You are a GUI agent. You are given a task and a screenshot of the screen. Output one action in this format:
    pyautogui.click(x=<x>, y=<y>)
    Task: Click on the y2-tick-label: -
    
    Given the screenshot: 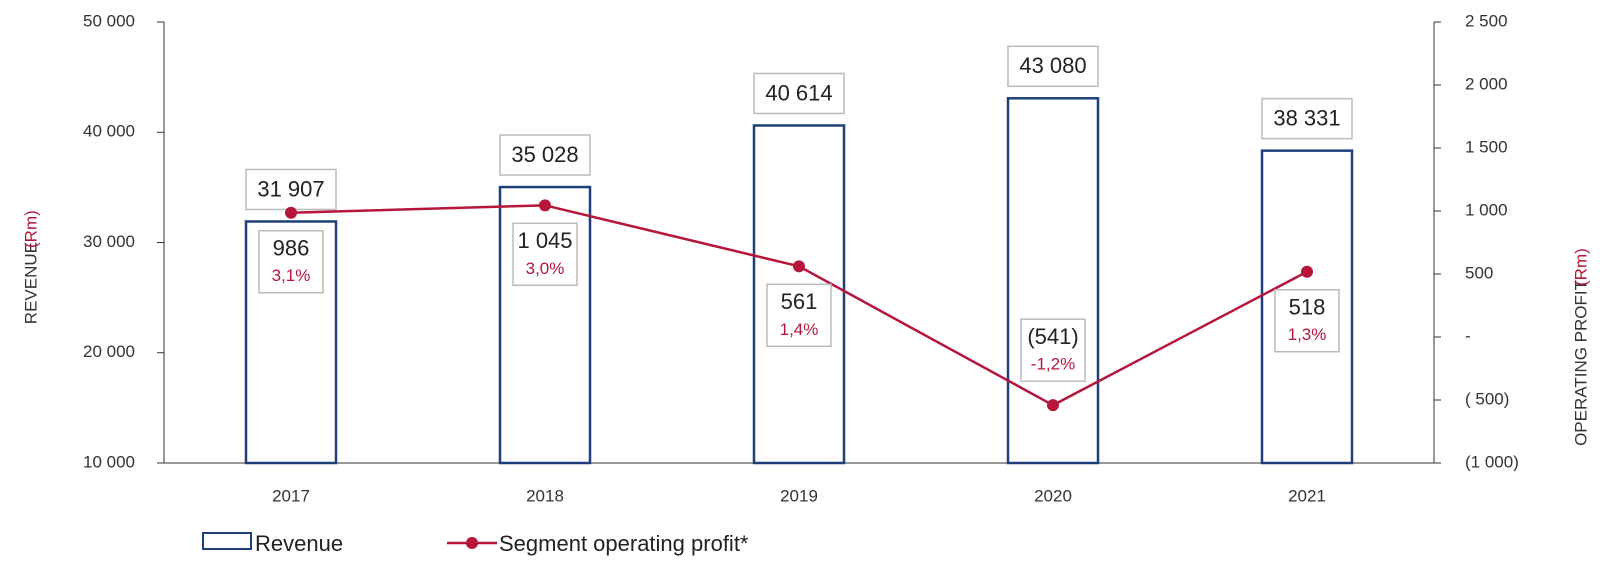 What is the action you would take?
    pyautogui.click(x=1468, y=335)
    